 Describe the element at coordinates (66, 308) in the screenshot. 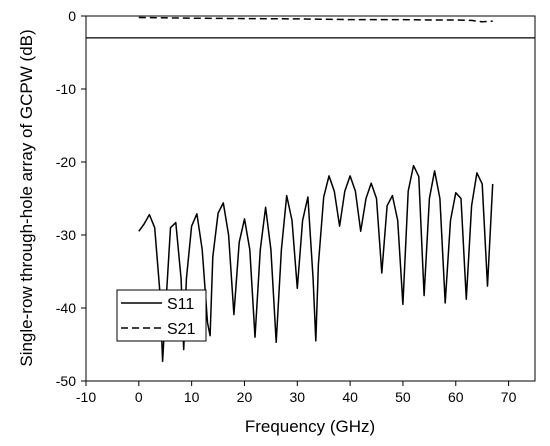

I see `y-tick-label: -40` at that location.